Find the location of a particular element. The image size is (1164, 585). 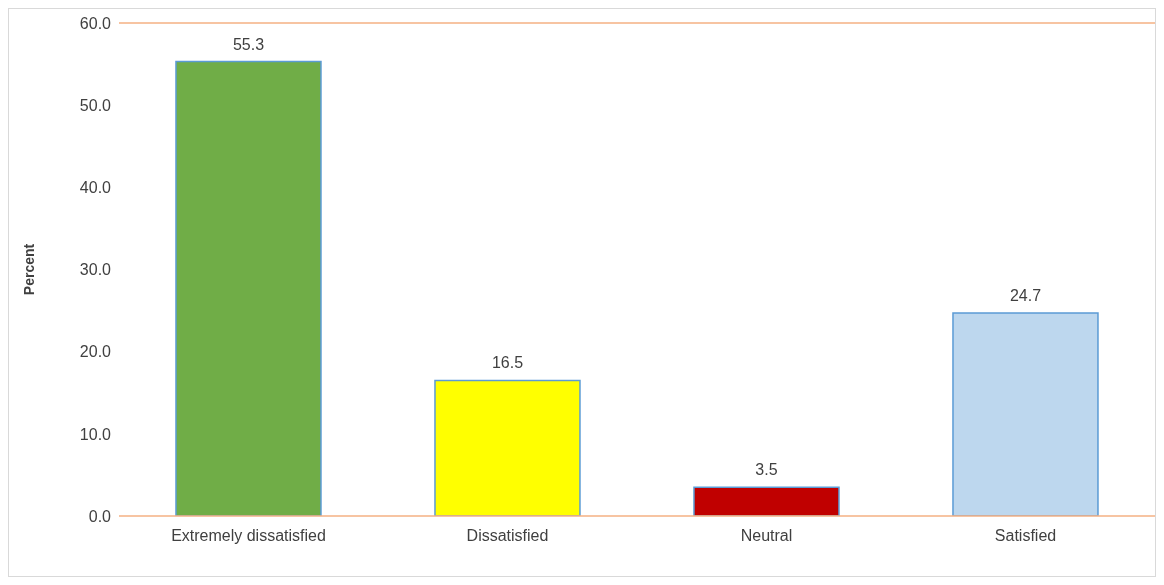

x-tick-label: Extremely dissatisfied is located at coordinates (248, 536).